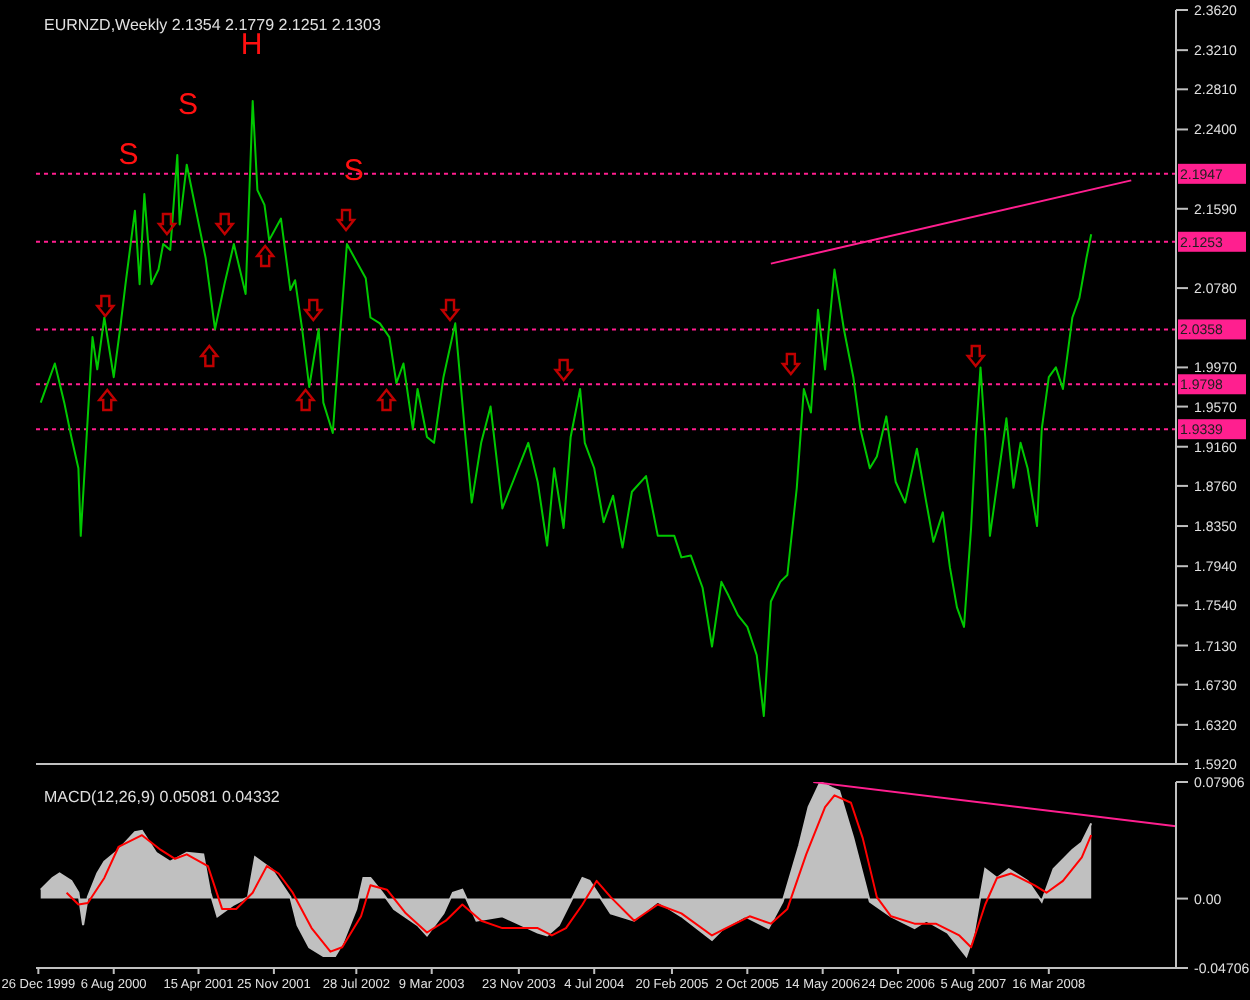 The width and height of the screenshot is (1250, 1000). I want to click on chart-title: MACD(12,26,9) 0.05081 0.04332, so click(162, 797).